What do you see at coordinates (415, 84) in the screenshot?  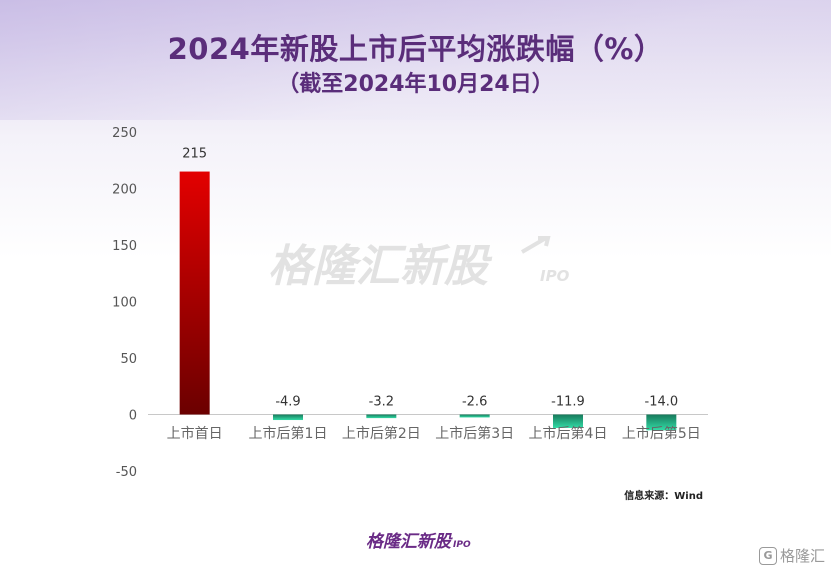 I see `chart-subtitle: （截至2024年10月24日）` at bounding box center [415, 84].